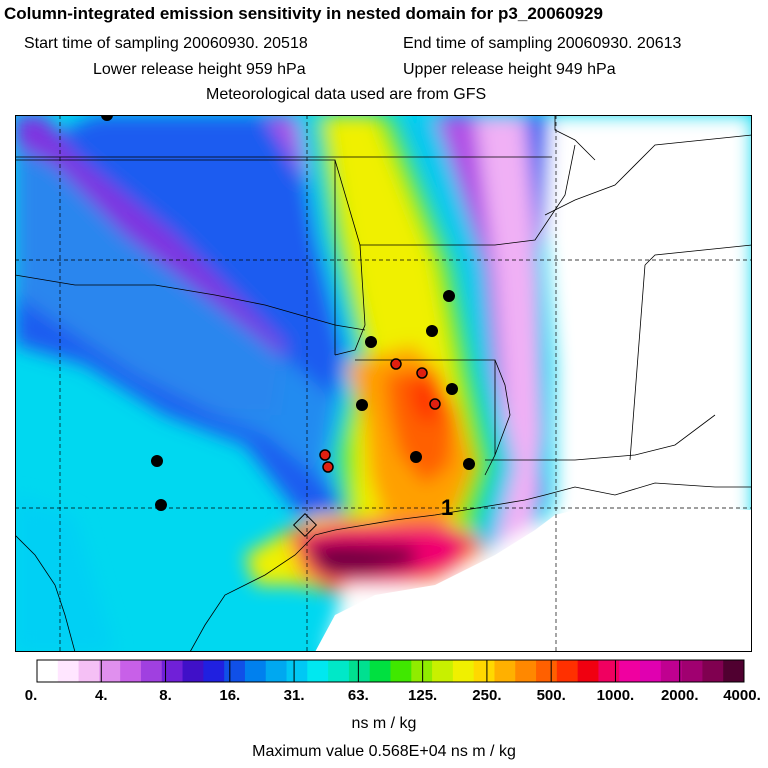 The height and width of the screenshot is (768, 768). What do you see at coordinates (384, 751) in the screenshot?
I see `max-value-label: Maximum value 0.568E+04 ns m / kg` at bounding box center [384, 751].